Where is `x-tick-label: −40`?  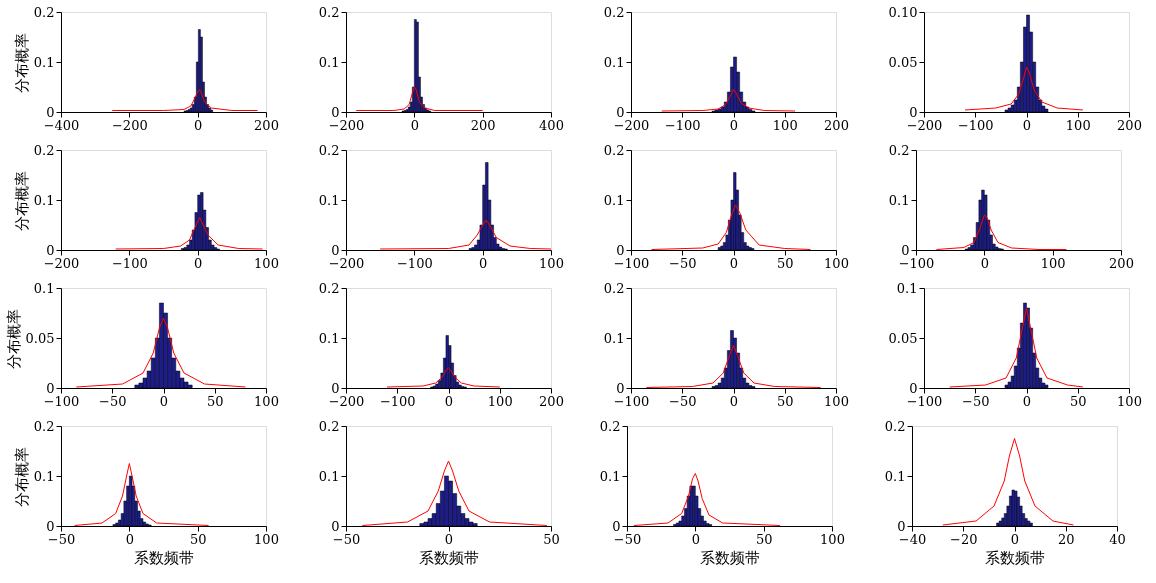
x-tick-label: −40 is located at coordinates (912, 539).